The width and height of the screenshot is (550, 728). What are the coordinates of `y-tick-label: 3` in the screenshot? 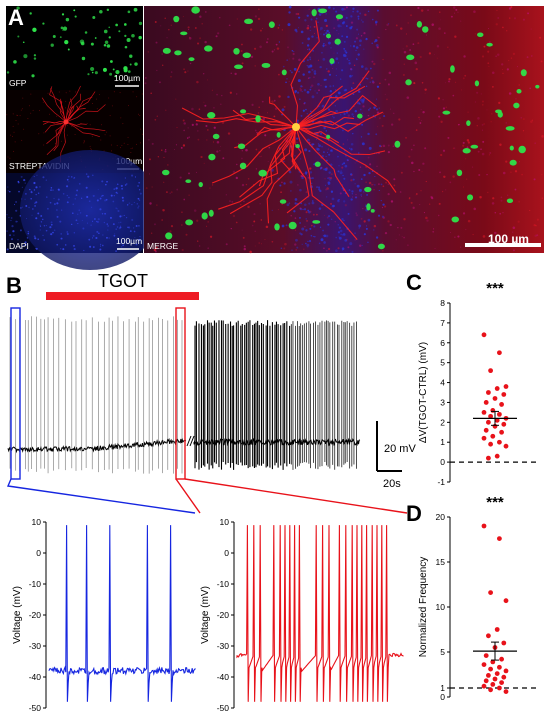 It's located at (442, 402).